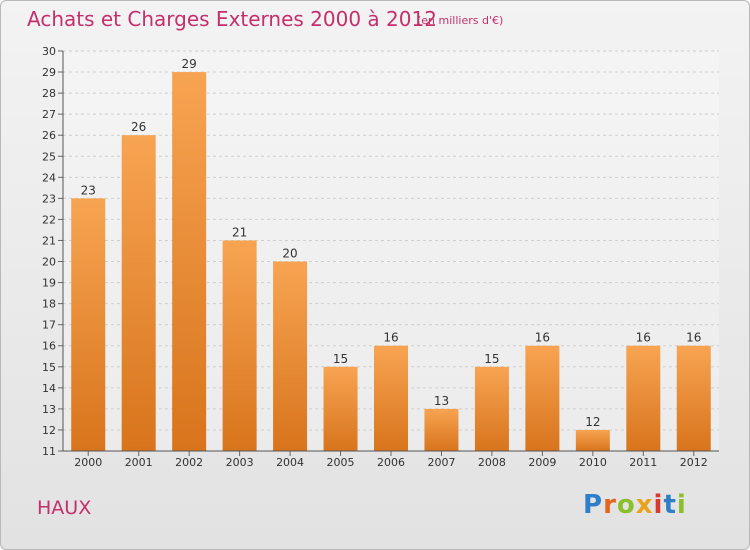  What do you see at coordinates (49, 346) in the screenshot?
I see `y-tick-label: 16` at bounding box center [49, 346].